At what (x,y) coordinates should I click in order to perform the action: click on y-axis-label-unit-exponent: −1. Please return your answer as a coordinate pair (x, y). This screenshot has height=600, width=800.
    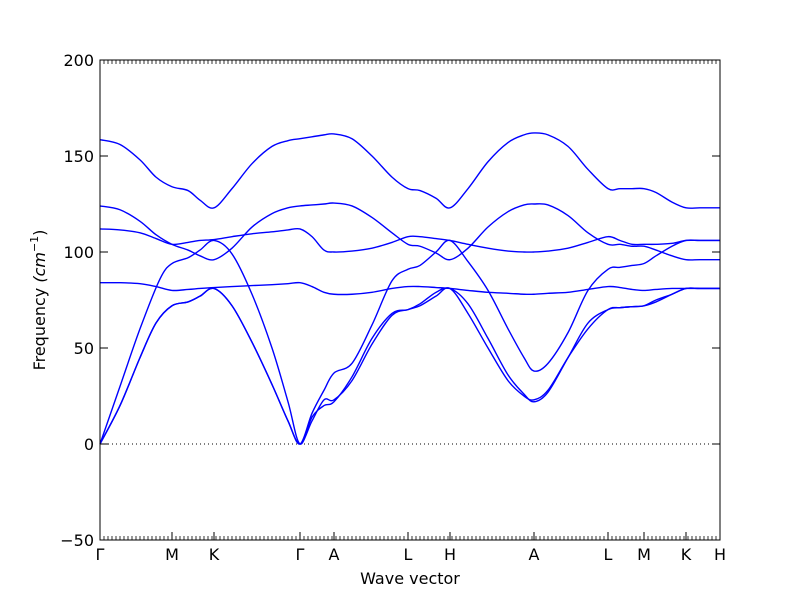
    Looking at the image, I should click on (34, 244).